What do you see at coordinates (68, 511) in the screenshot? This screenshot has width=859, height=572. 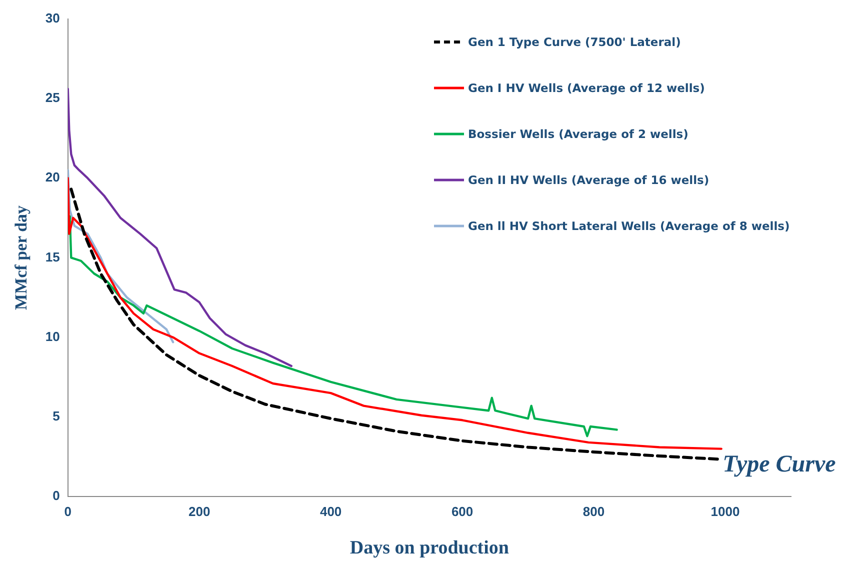 I see `x-tick-label: 0` at bounding box center [68, 511].